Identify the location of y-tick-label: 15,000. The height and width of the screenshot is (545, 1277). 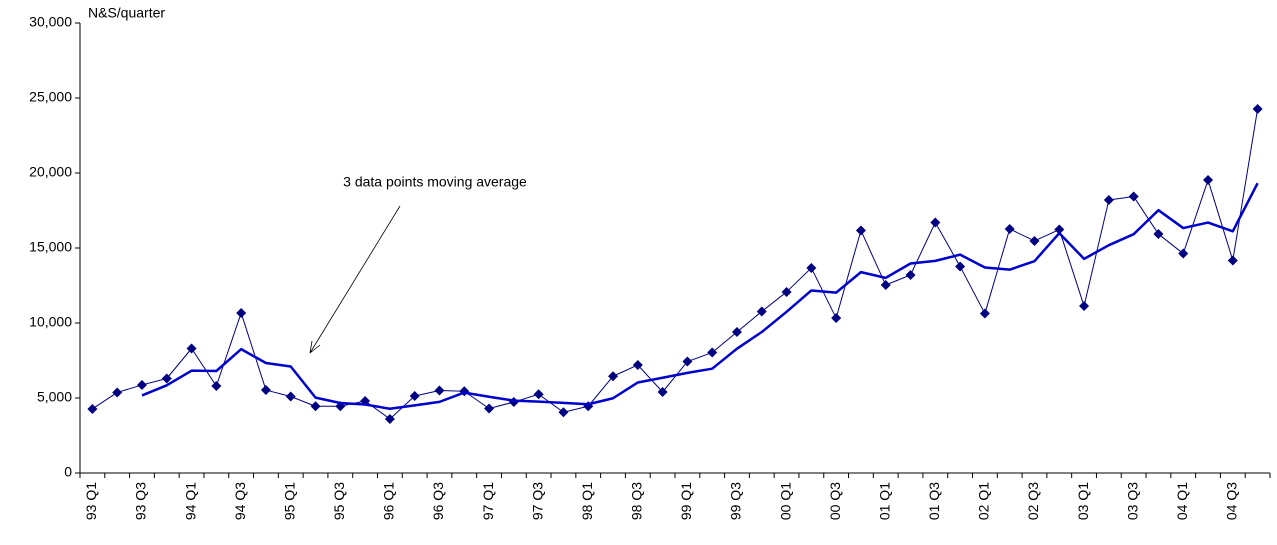
(50, 247).